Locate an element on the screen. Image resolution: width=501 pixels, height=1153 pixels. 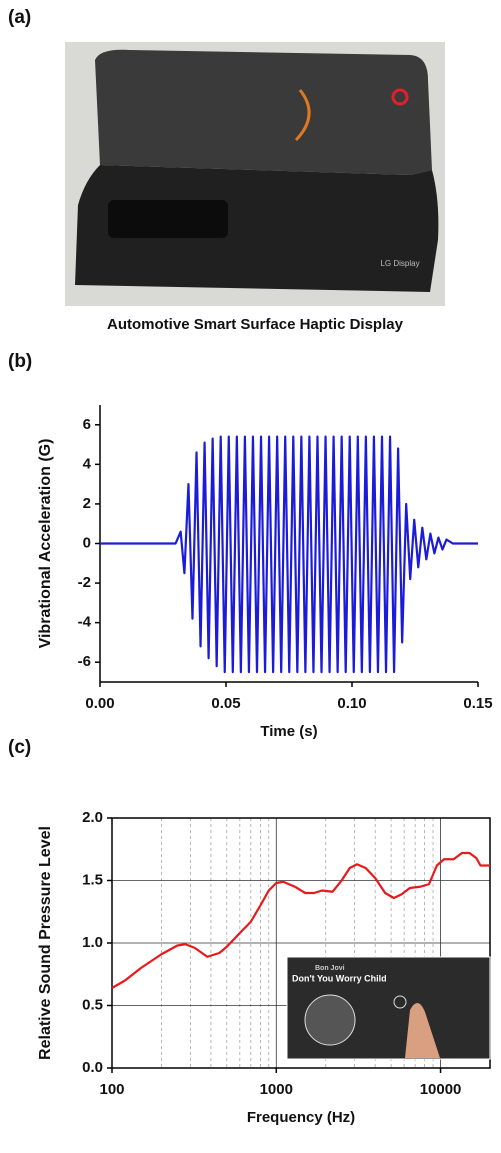
x-tick-label: 100 is located at coordinates (111, 1089).